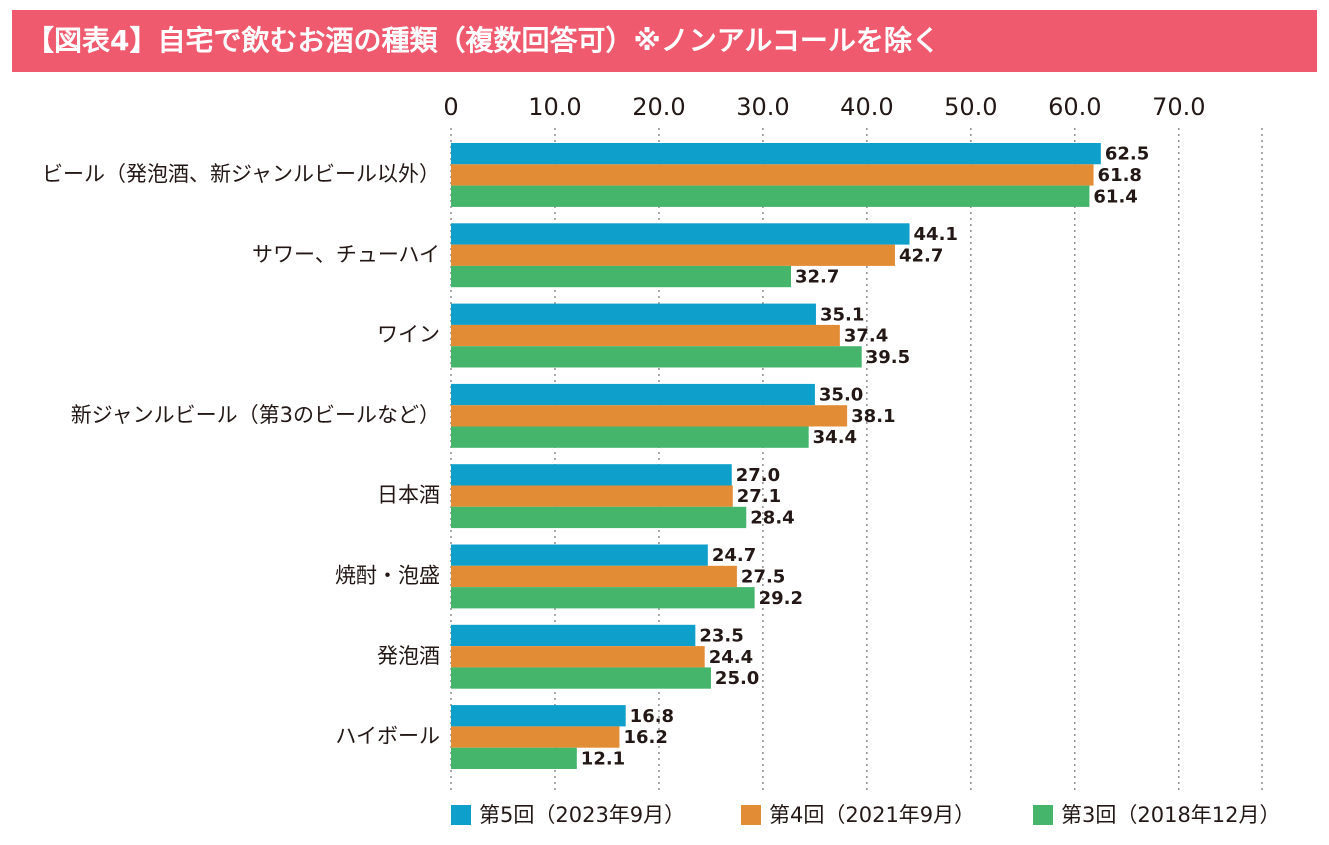  Describe the element at coordinates (255, 415) in the screenshot. I see `y-tick-label: 新ジャンルビール（第3のビールなど）` at that location.